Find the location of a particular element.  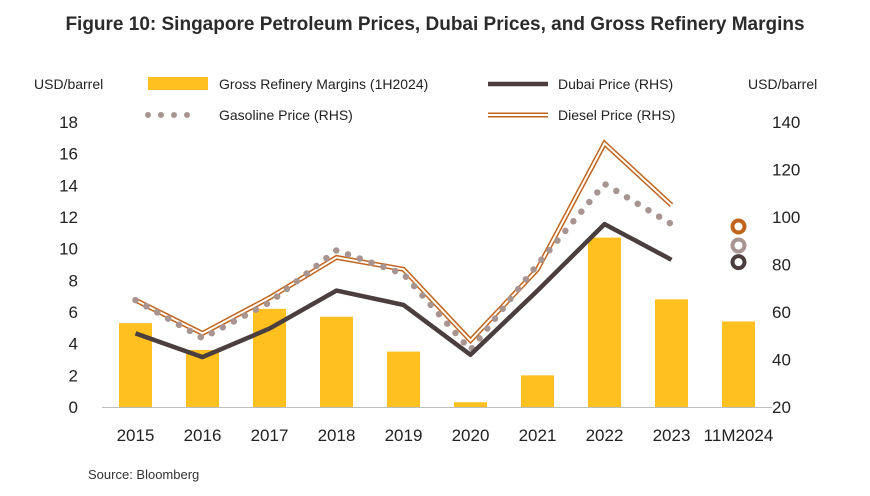

y-left-tick-label: 0 is located at coordinates (73, 407).